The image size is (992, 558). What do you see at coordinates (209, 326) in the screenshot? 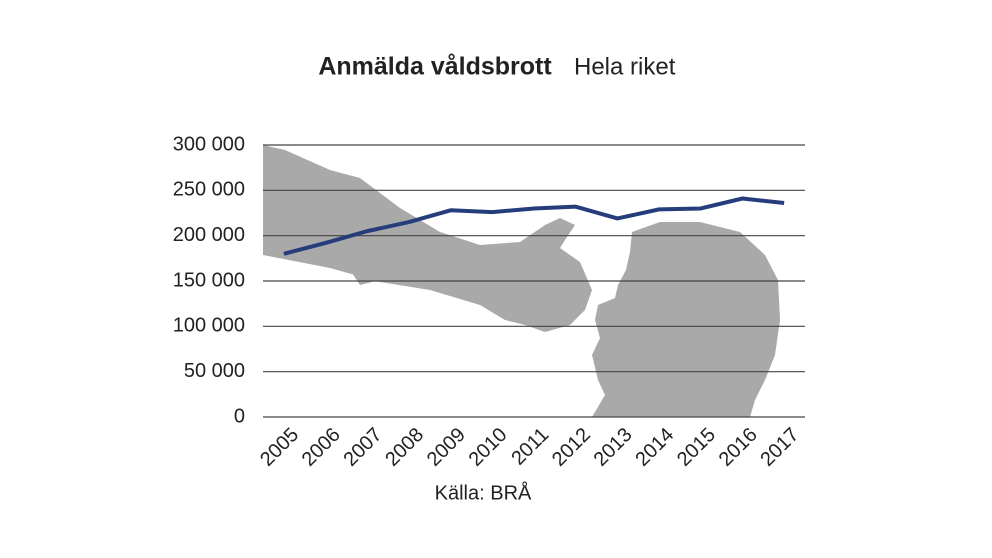
I see `y-tick-label: 100 000` at bounding box center [209, 326].